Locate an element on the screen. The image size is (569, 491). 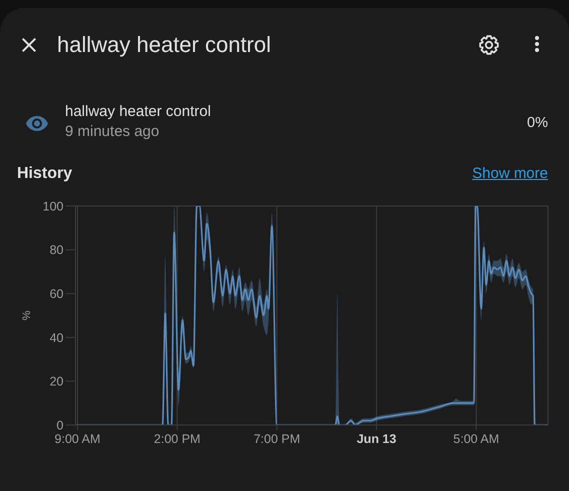
chart-subtitle: History is located at coordinates (44, 174).